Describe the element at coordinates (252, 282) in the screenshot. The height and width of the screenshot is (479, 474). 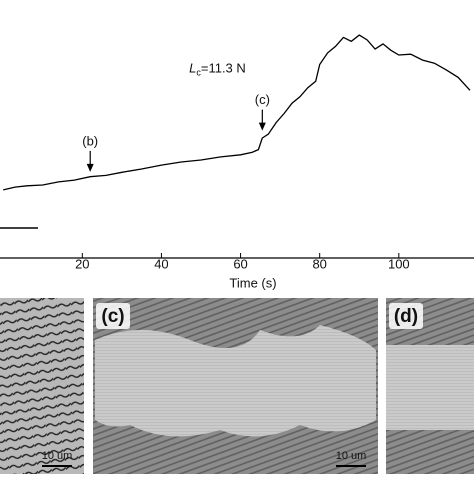
I see `x-axis-label: Time (s)` at that location.